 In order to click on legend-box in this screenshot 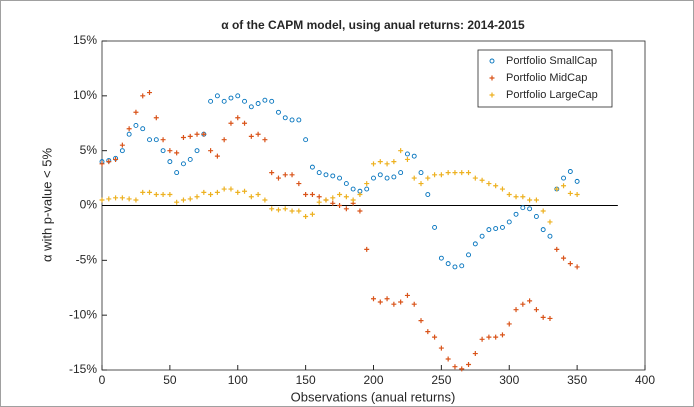, I will do `click(545, 78)`.